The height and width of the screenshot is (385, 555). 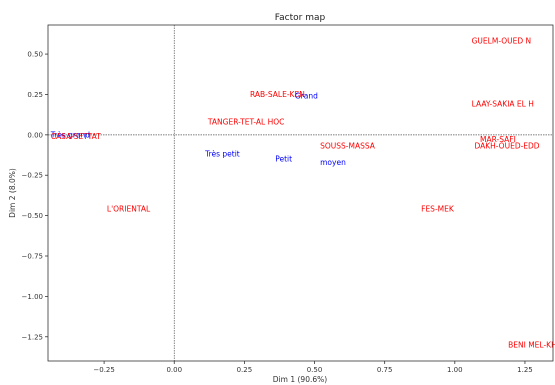 What do you see at coordinates (32, 176) in the screenshot?
I see `y-tick-label: −0.25` at bounding box center [32, 176].